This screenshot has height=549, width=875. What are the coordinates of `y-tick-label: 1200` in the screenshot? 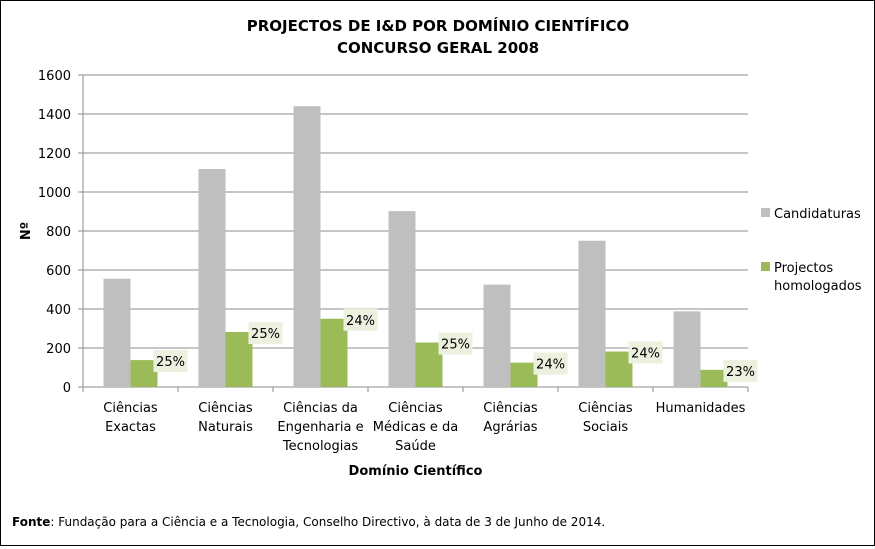 It's located at (54, 154).